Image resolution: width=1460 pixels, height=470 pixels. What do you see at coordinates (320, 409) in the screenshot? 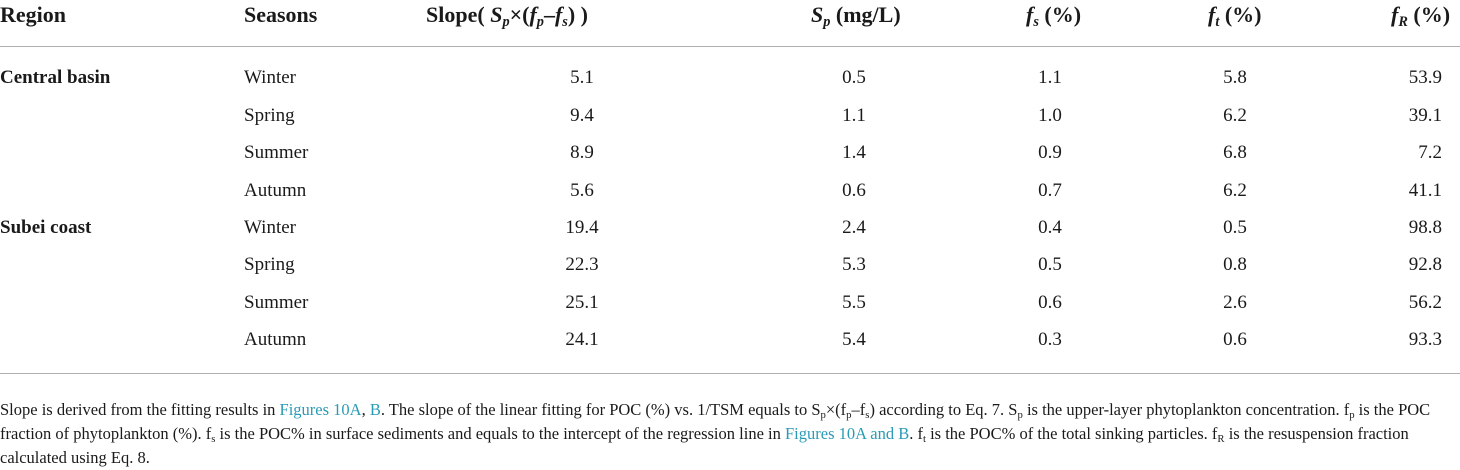
I see `link-figures-10a: Figures 10A` at bounding box center [320, 409].